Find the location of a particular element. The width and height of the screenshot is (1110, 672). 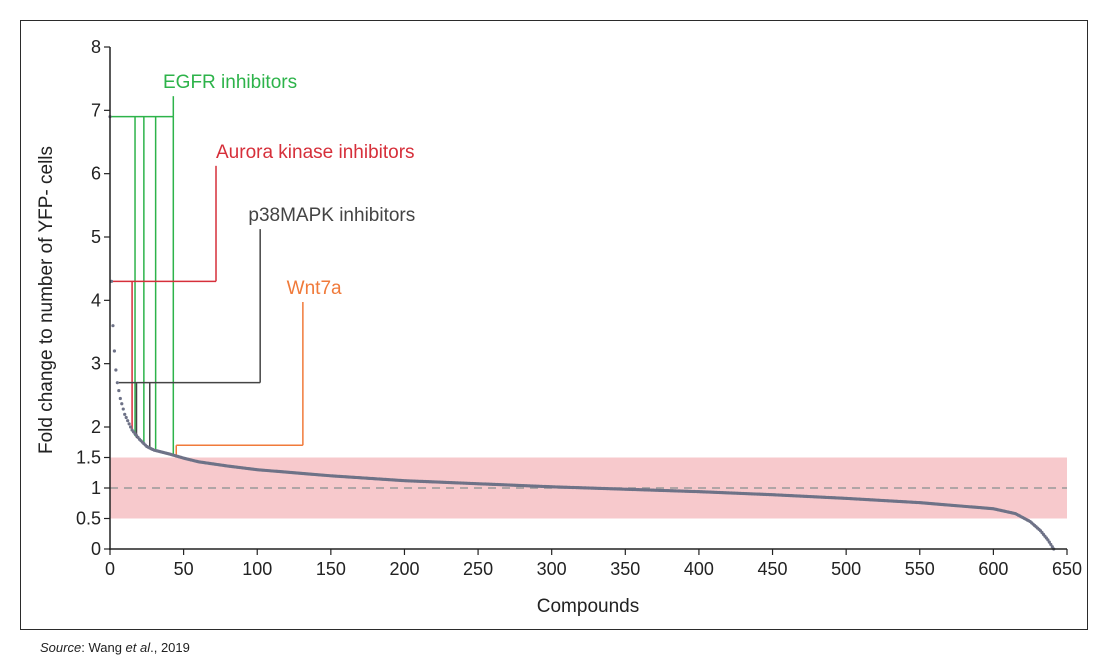

x-axis-label: Compounds is located at coordinates (588, 606).